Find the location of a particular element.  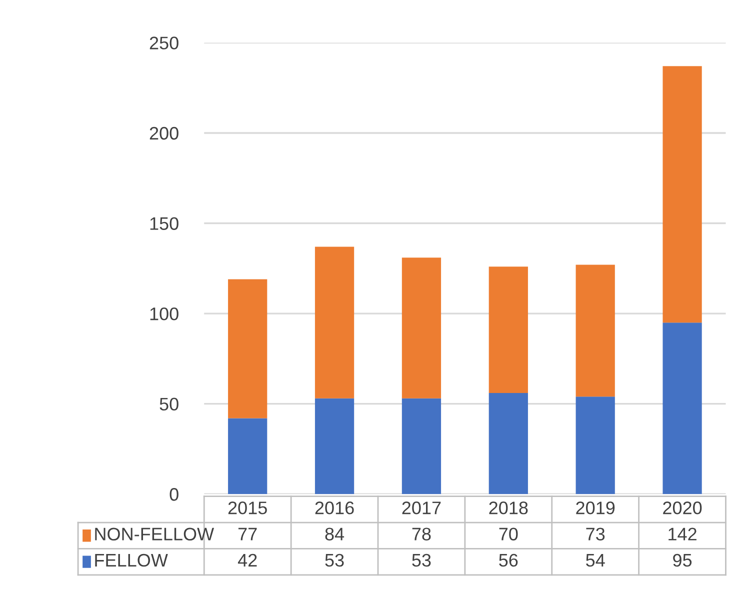

y-tick-label: 100 is located at coordinates (164, 313).